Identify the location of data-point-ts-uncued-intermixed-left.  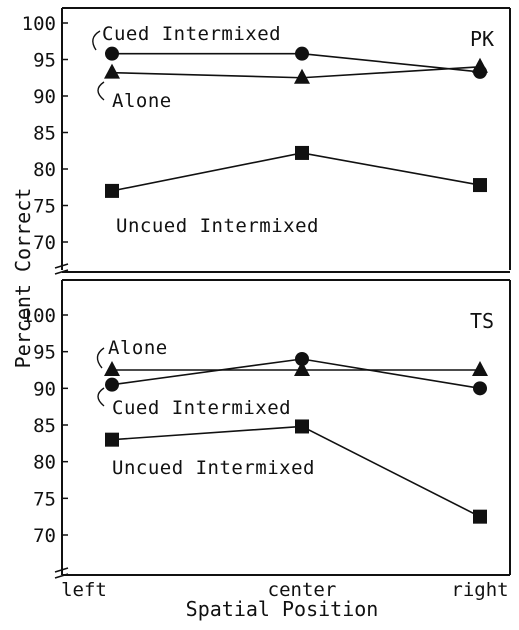
(112, 439).